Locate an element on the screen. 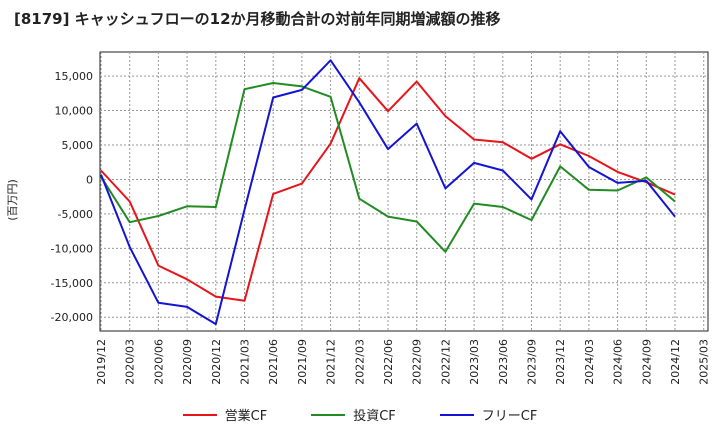 The width and height of the screenshot is (720, 440). legend-label: 営業CF is located at coordinates (246, 416).